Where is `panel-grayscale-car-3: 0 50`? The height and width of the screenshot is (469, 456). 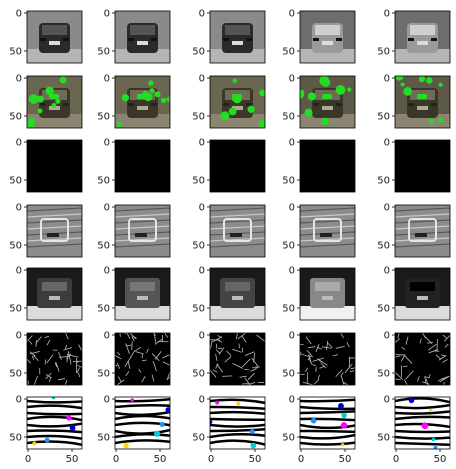 panel-grayscale-car-3: 0 50 is located at coordinates (229, 36).